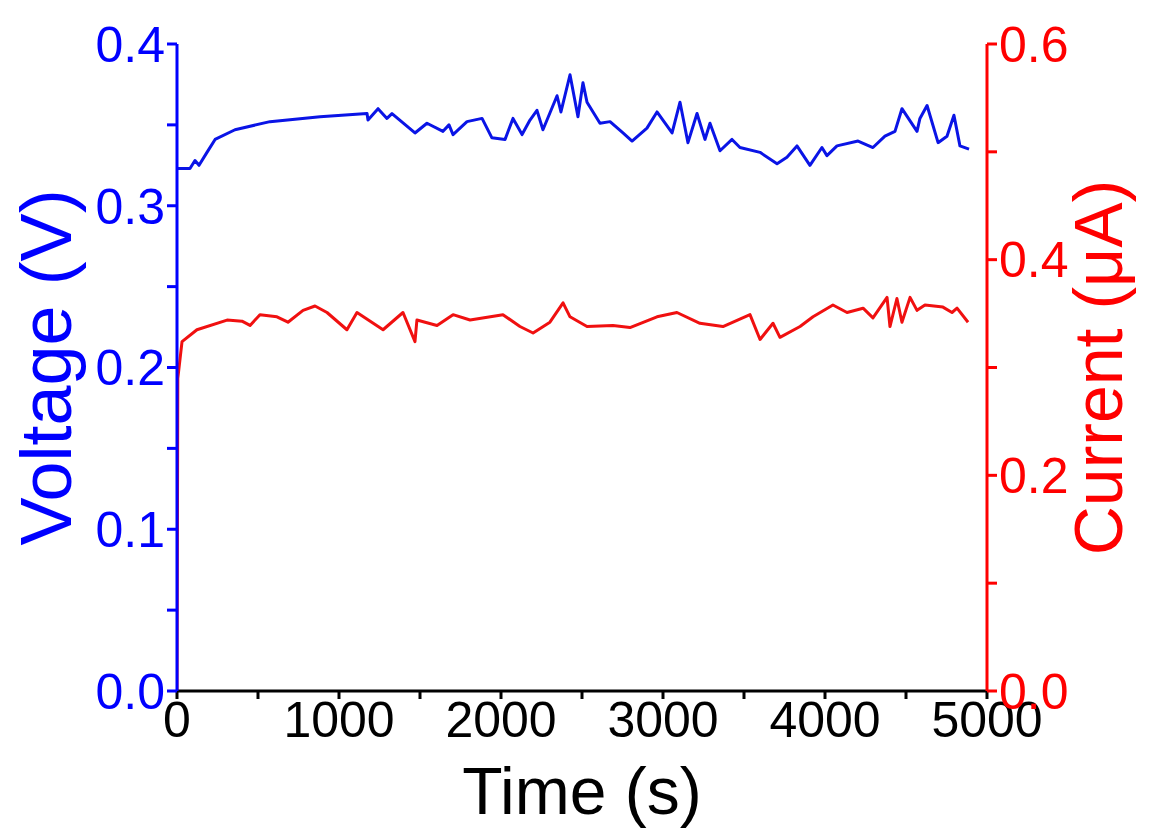 The height and width of the screenshot is (838, 1150). What do you see at coordinates (130, 368) in the screenshot?
I see `y-tick-label: 0.2` at bounding box center [130, 368].